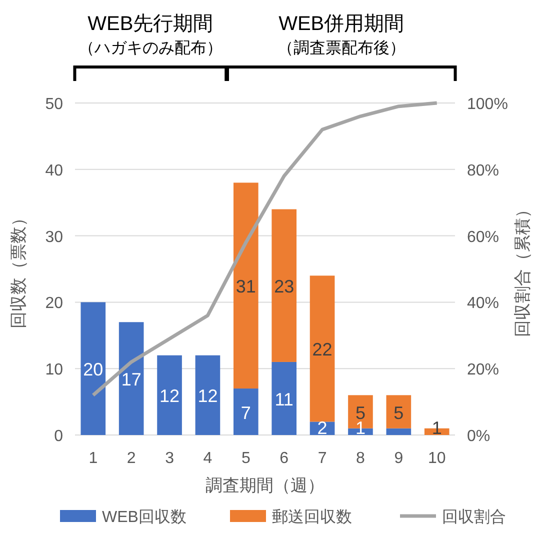 The height and width of the screenshot is (540, 542). I want to click on x-axis-title: 調査期間（週）, so click(265, 485).